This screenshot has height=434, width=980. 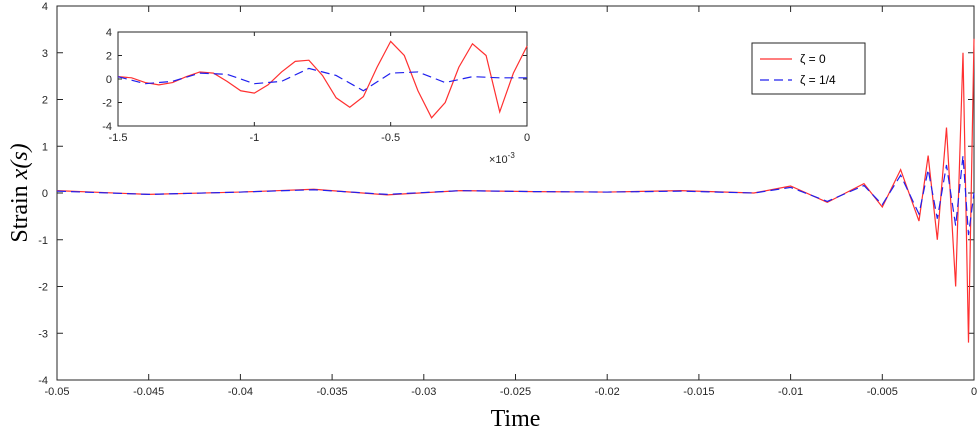 I want to click on main-y-tick-label: 3, so click(x=45, y=54).